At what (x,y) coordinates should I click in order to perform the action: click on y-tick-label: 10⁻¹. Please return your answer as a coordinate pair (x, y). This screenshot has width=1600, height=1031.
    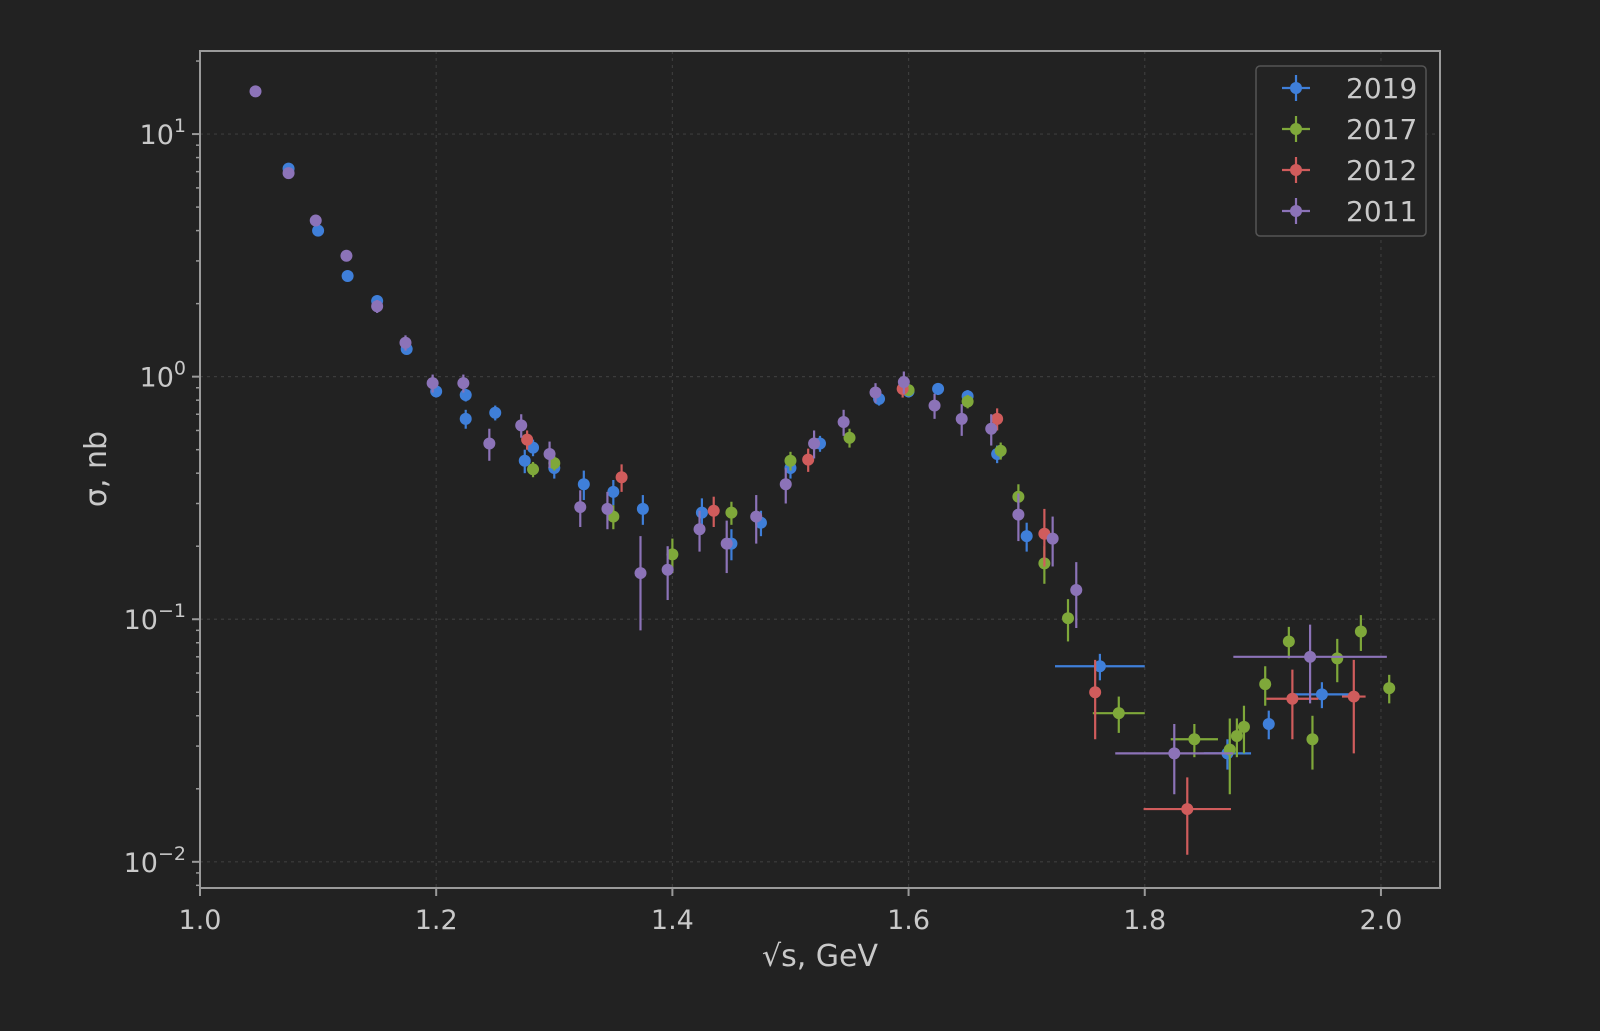
    Looking at the image, I should click on (155, 618).